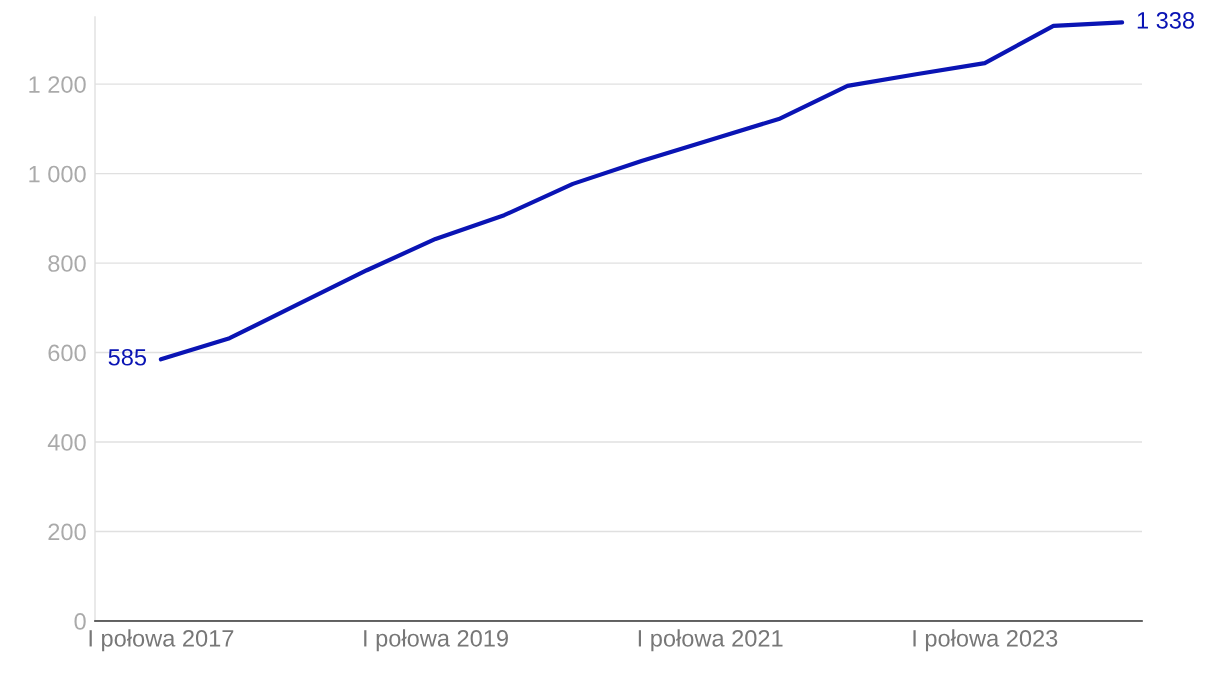 This screenshot has width=1220, height=678. What do you see at coordinates (436, 640) in the screenshot?
I see `x-tick-label: I połowa 2019` at bounding box center [436, 640].